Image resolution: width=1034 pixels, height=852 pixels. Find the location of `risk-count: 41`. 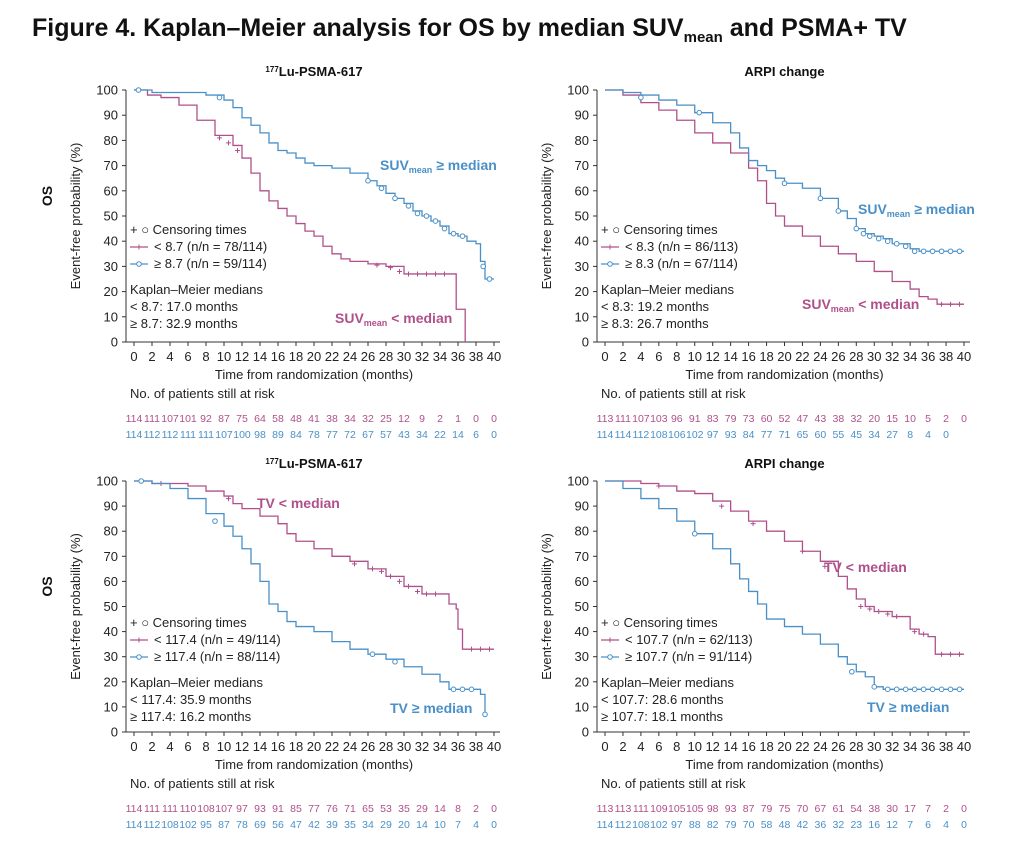

risk-count: 41 is located at coordinates (314, 419).